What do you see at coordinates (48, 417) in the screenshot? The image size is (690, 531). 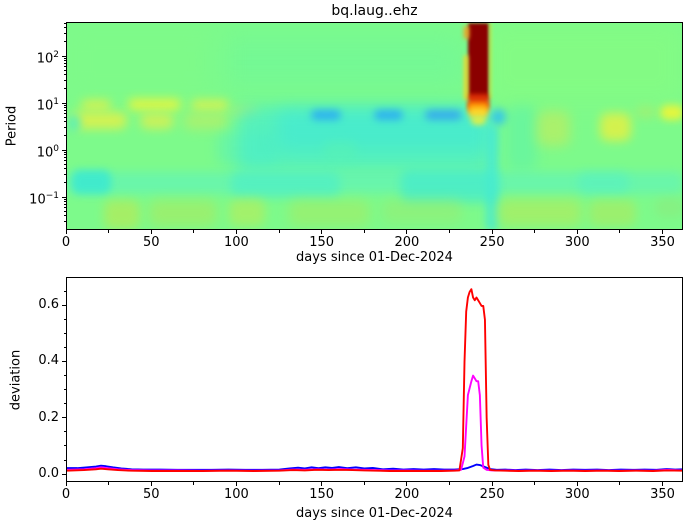 I see `y-tick-label: 0.2` at bounding box center [48, 417].